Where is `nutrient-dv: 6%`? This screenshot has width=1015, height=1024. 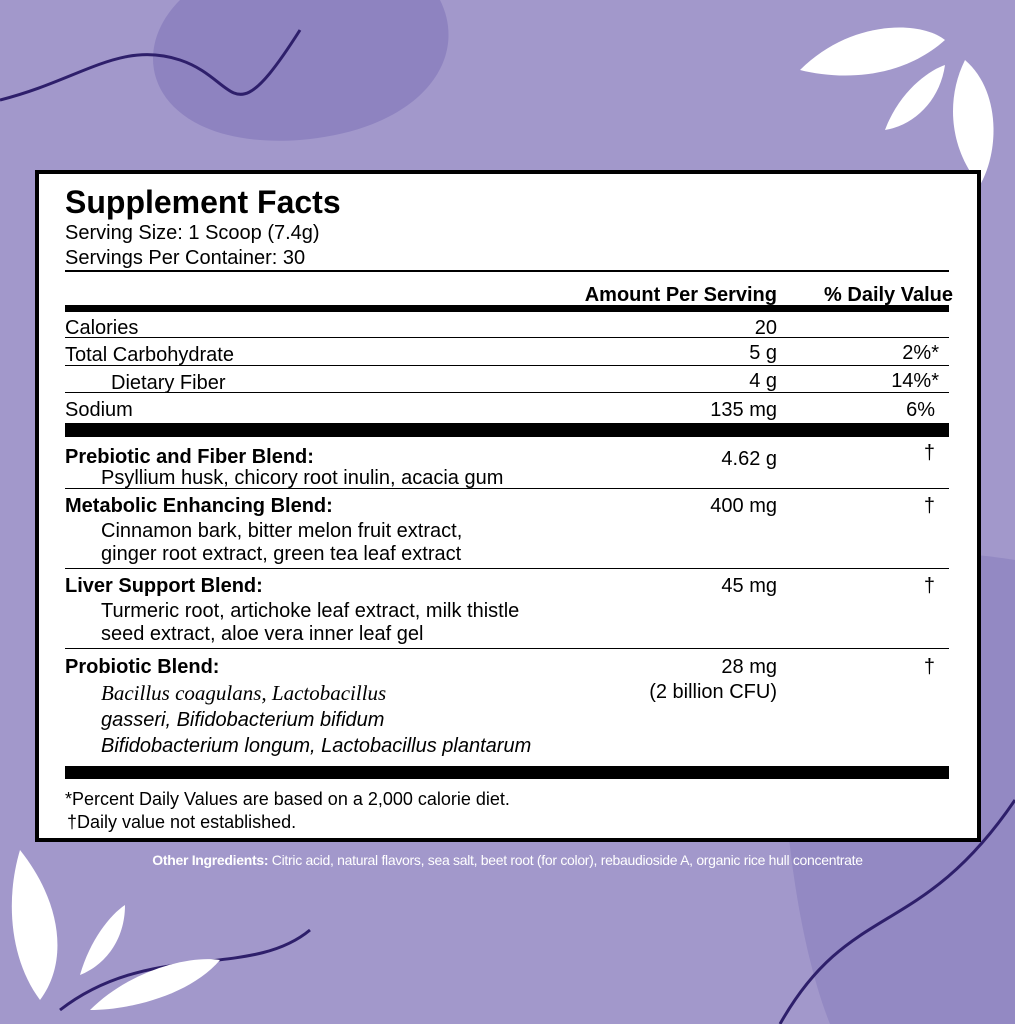 nutrient-dv: 6% is located at coordinates (920, 410).